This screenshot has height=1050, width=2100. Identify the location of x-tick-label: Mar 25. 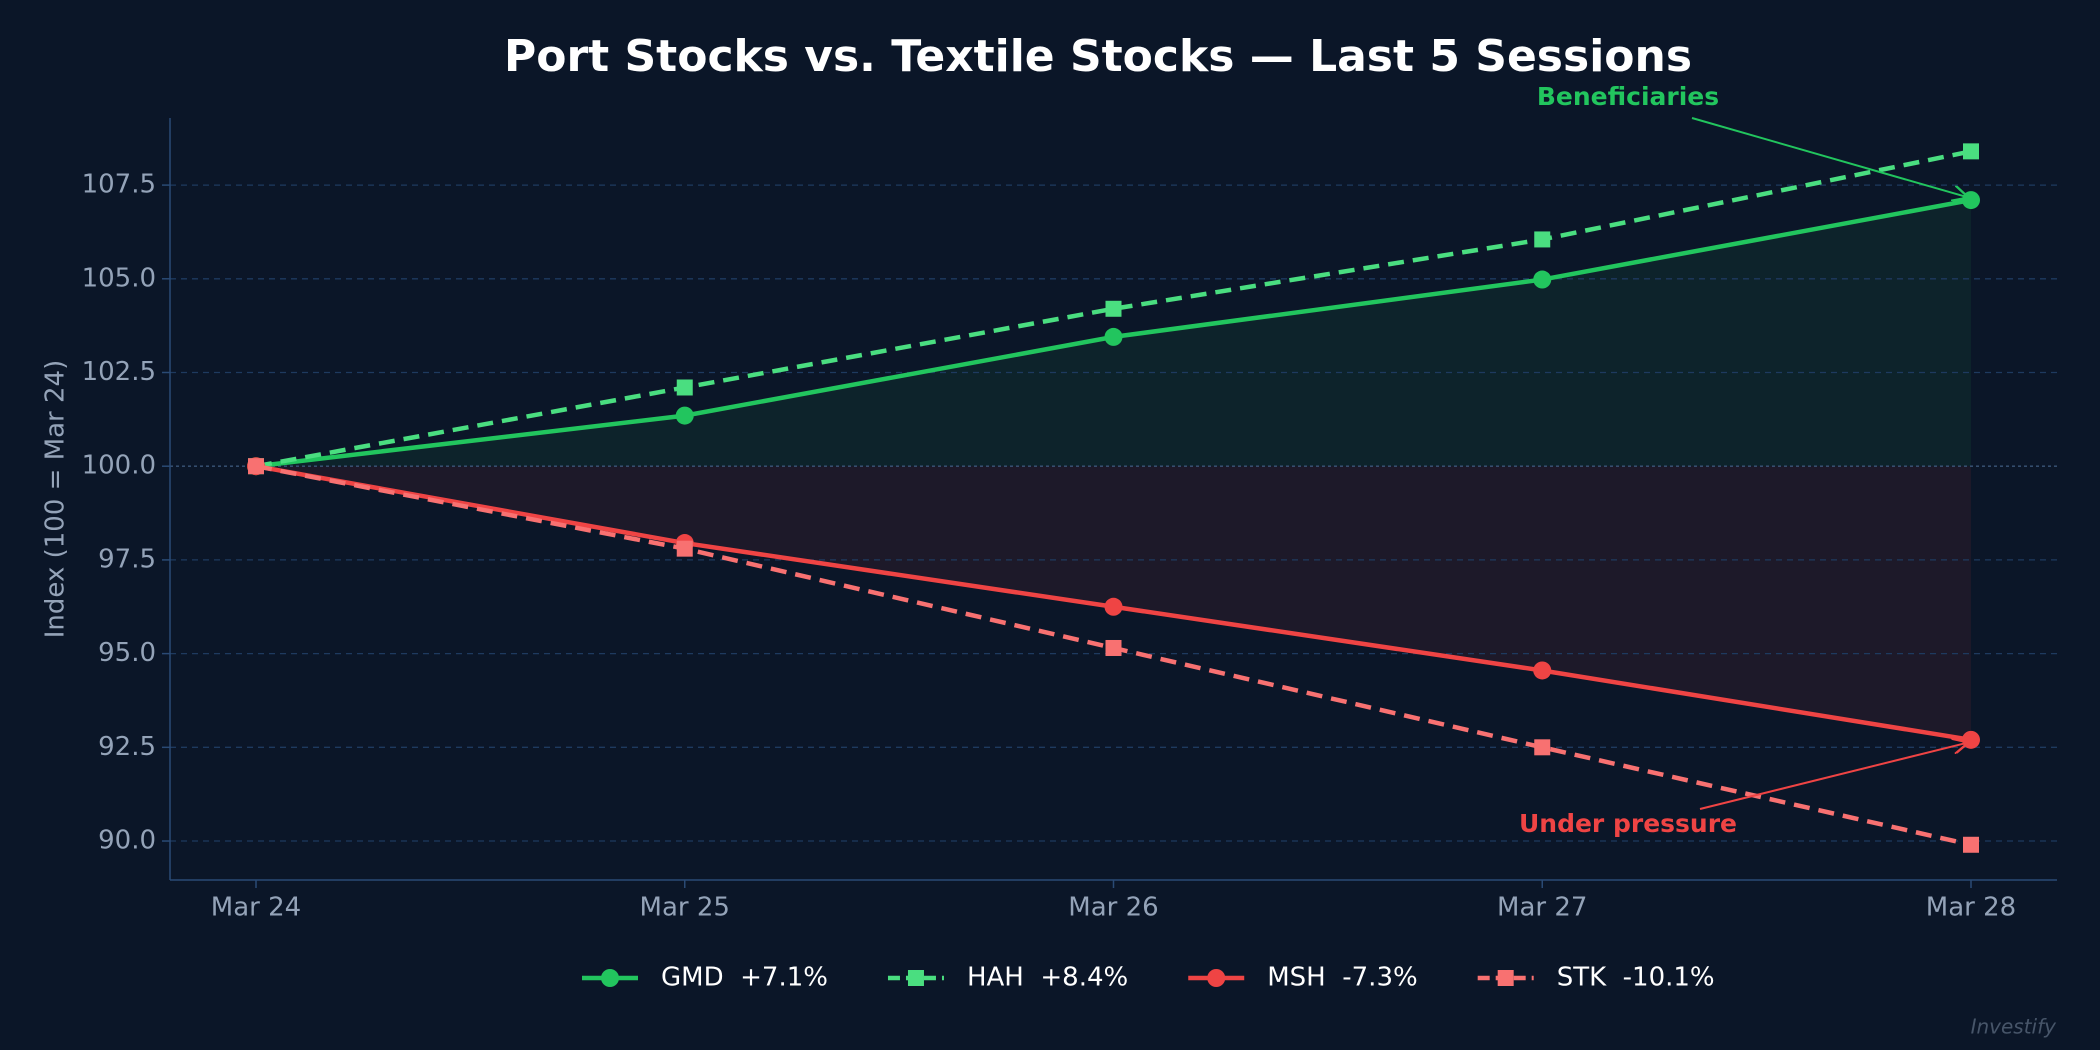
(685, 908).